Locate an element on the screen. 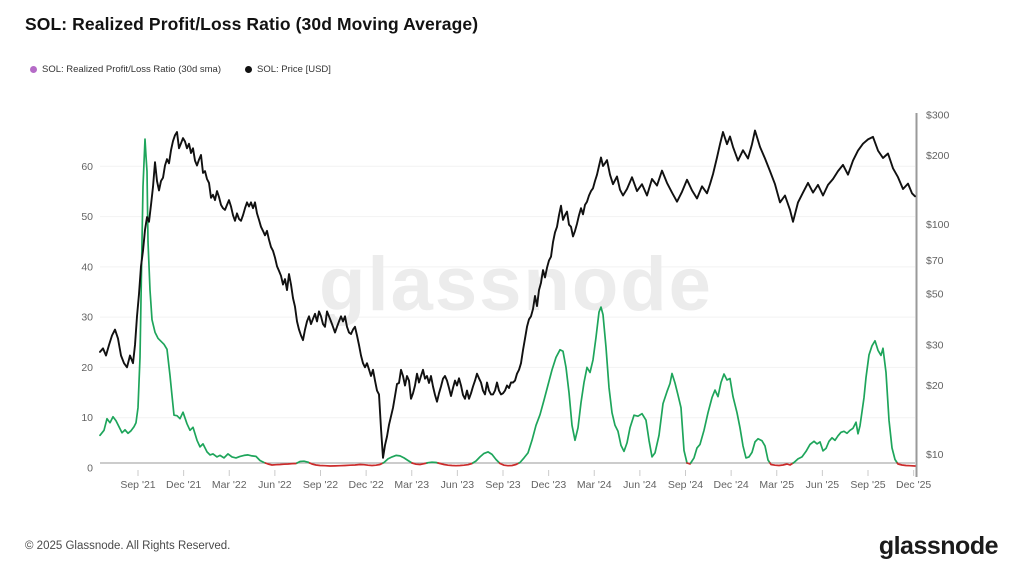 This screenshot has height=576, width=1024. right-axis-tick-label: $10 is located at coordinates (935, 455).